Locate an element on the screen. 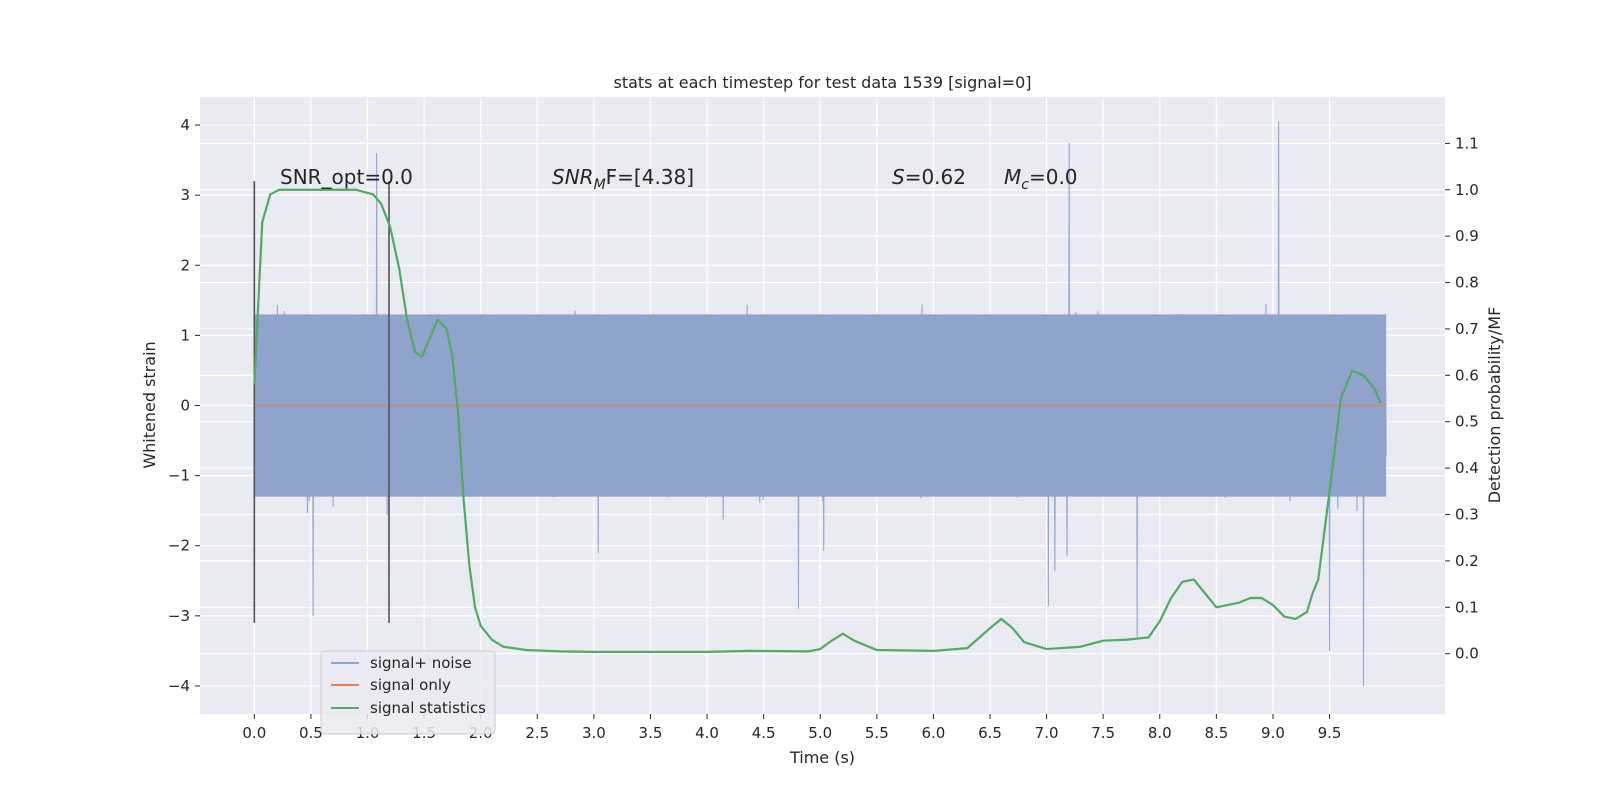 This screenshot has width=1600, height=800. annotation-s: S=0.62 is located at coordinates (929, 177).